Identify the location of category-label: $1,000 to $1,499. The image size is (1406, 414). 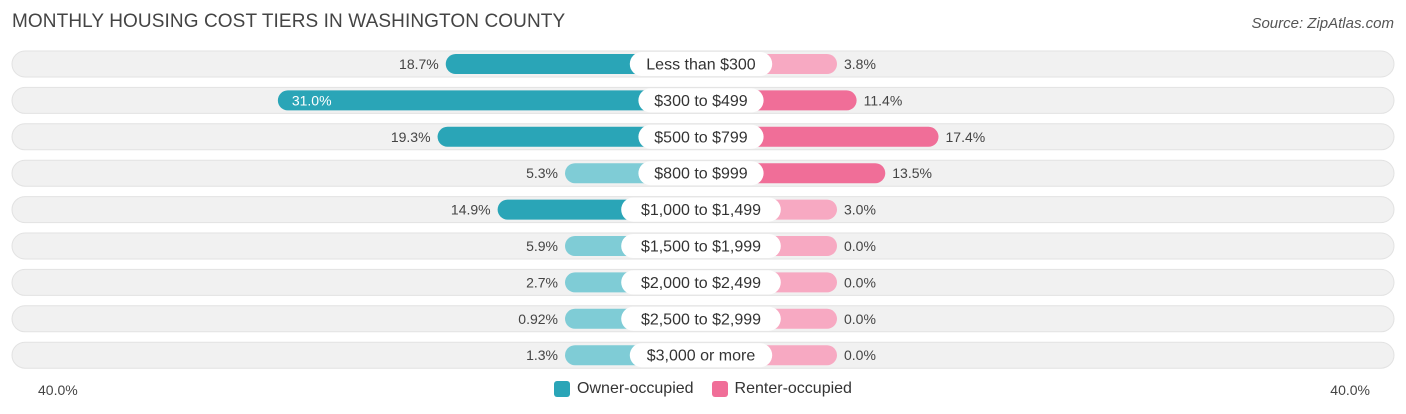
(701, 210).